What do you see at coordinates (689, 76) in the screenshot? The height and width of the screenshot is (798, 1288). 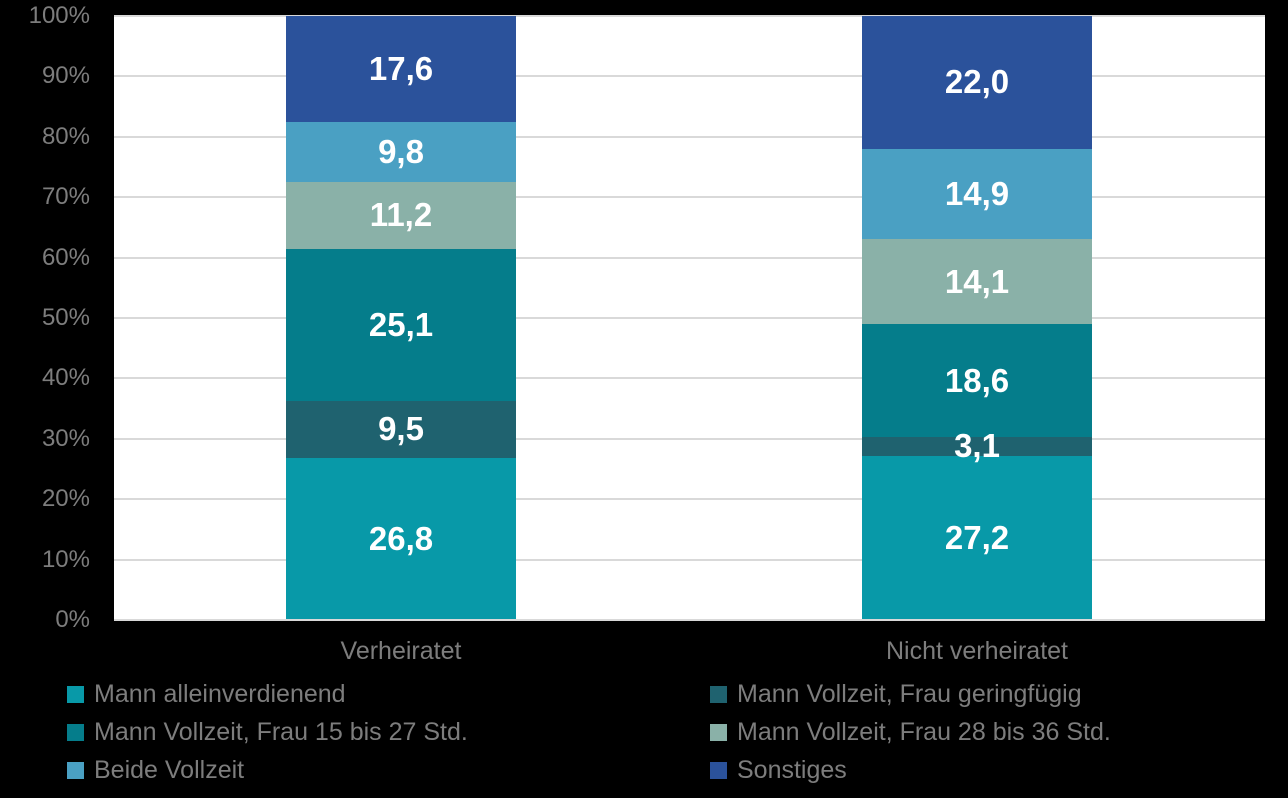 I see `gridline-90pct` at bounding box center [689, 76].